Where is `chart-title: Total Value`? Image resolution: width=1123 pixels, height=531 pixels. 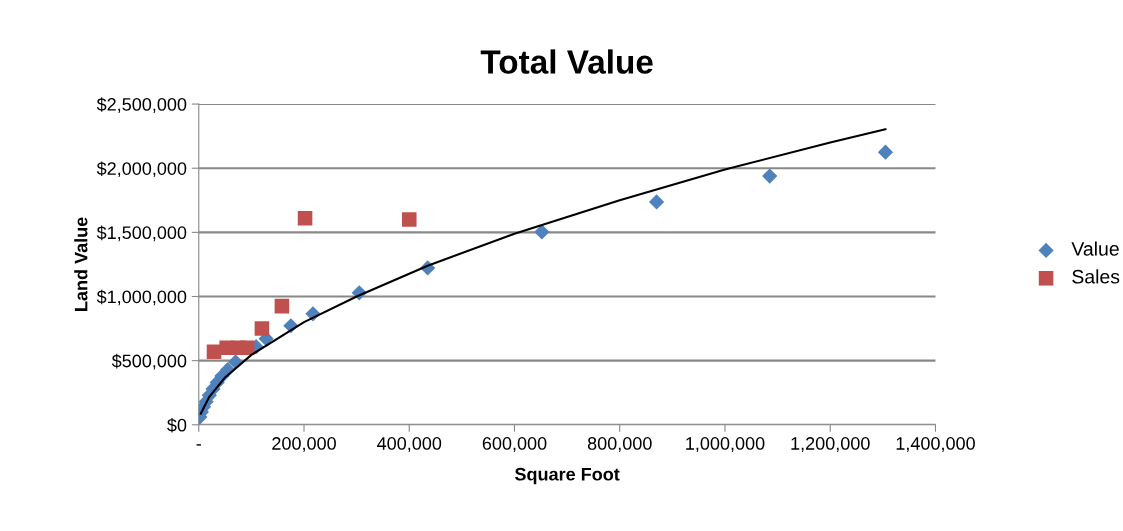
chart-title: Total Value is located at coordinates (566, 61).